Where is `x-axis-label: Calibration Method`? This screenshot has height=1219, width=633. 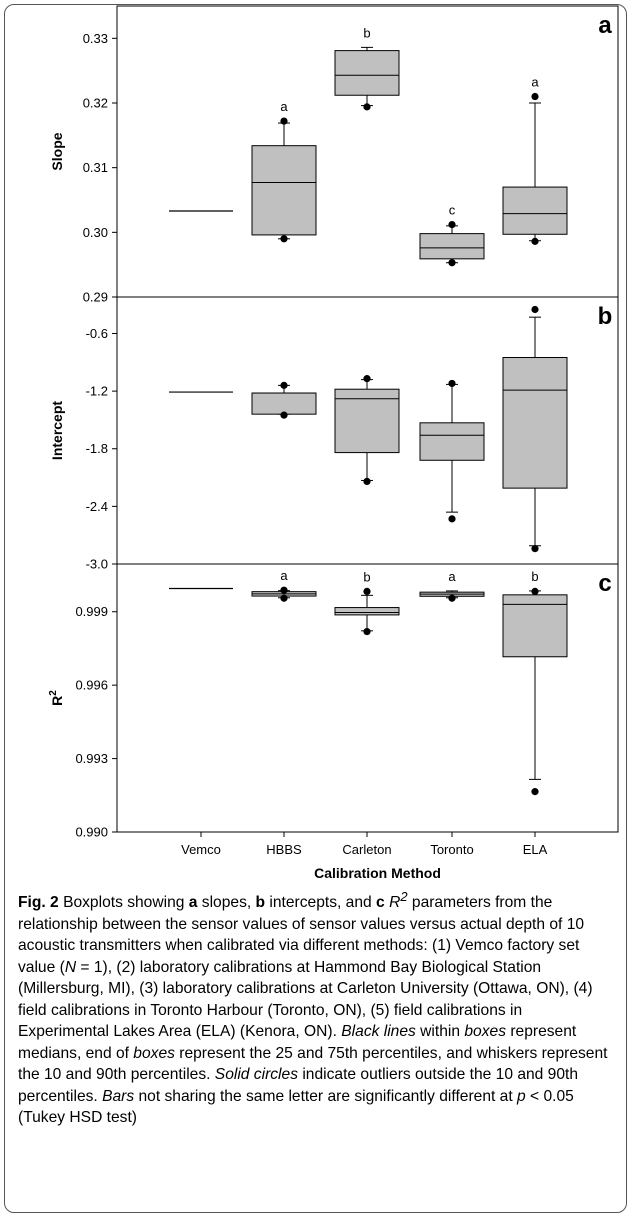
x-axis-label: Calibration Method is located at coordinates (377, 872).